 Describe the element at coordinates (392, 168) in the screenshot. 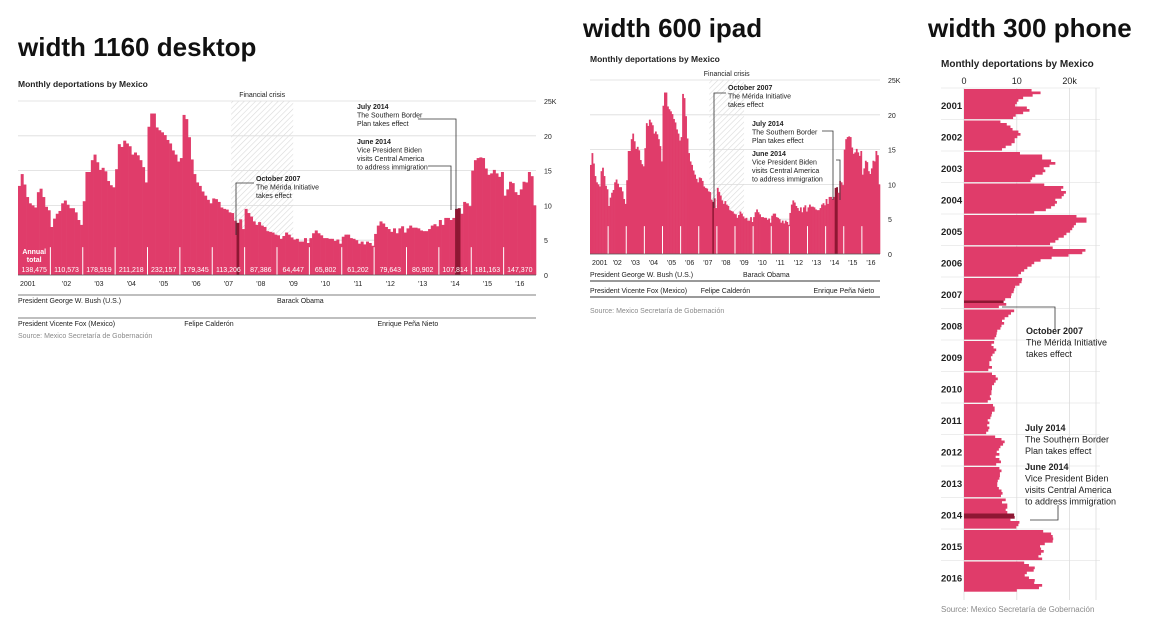

I see `desktop-annotation-text-biden: to address immigration` at that location.